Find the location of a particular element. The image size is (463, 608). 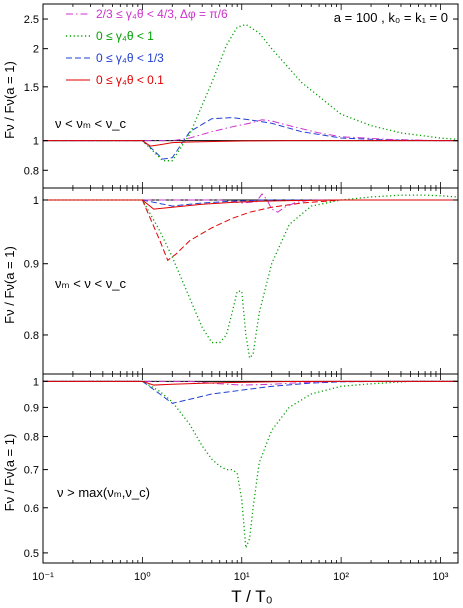

legend-label: 0 ≤ γ₄θ < 1/3 is located at coordinates (130, 58).